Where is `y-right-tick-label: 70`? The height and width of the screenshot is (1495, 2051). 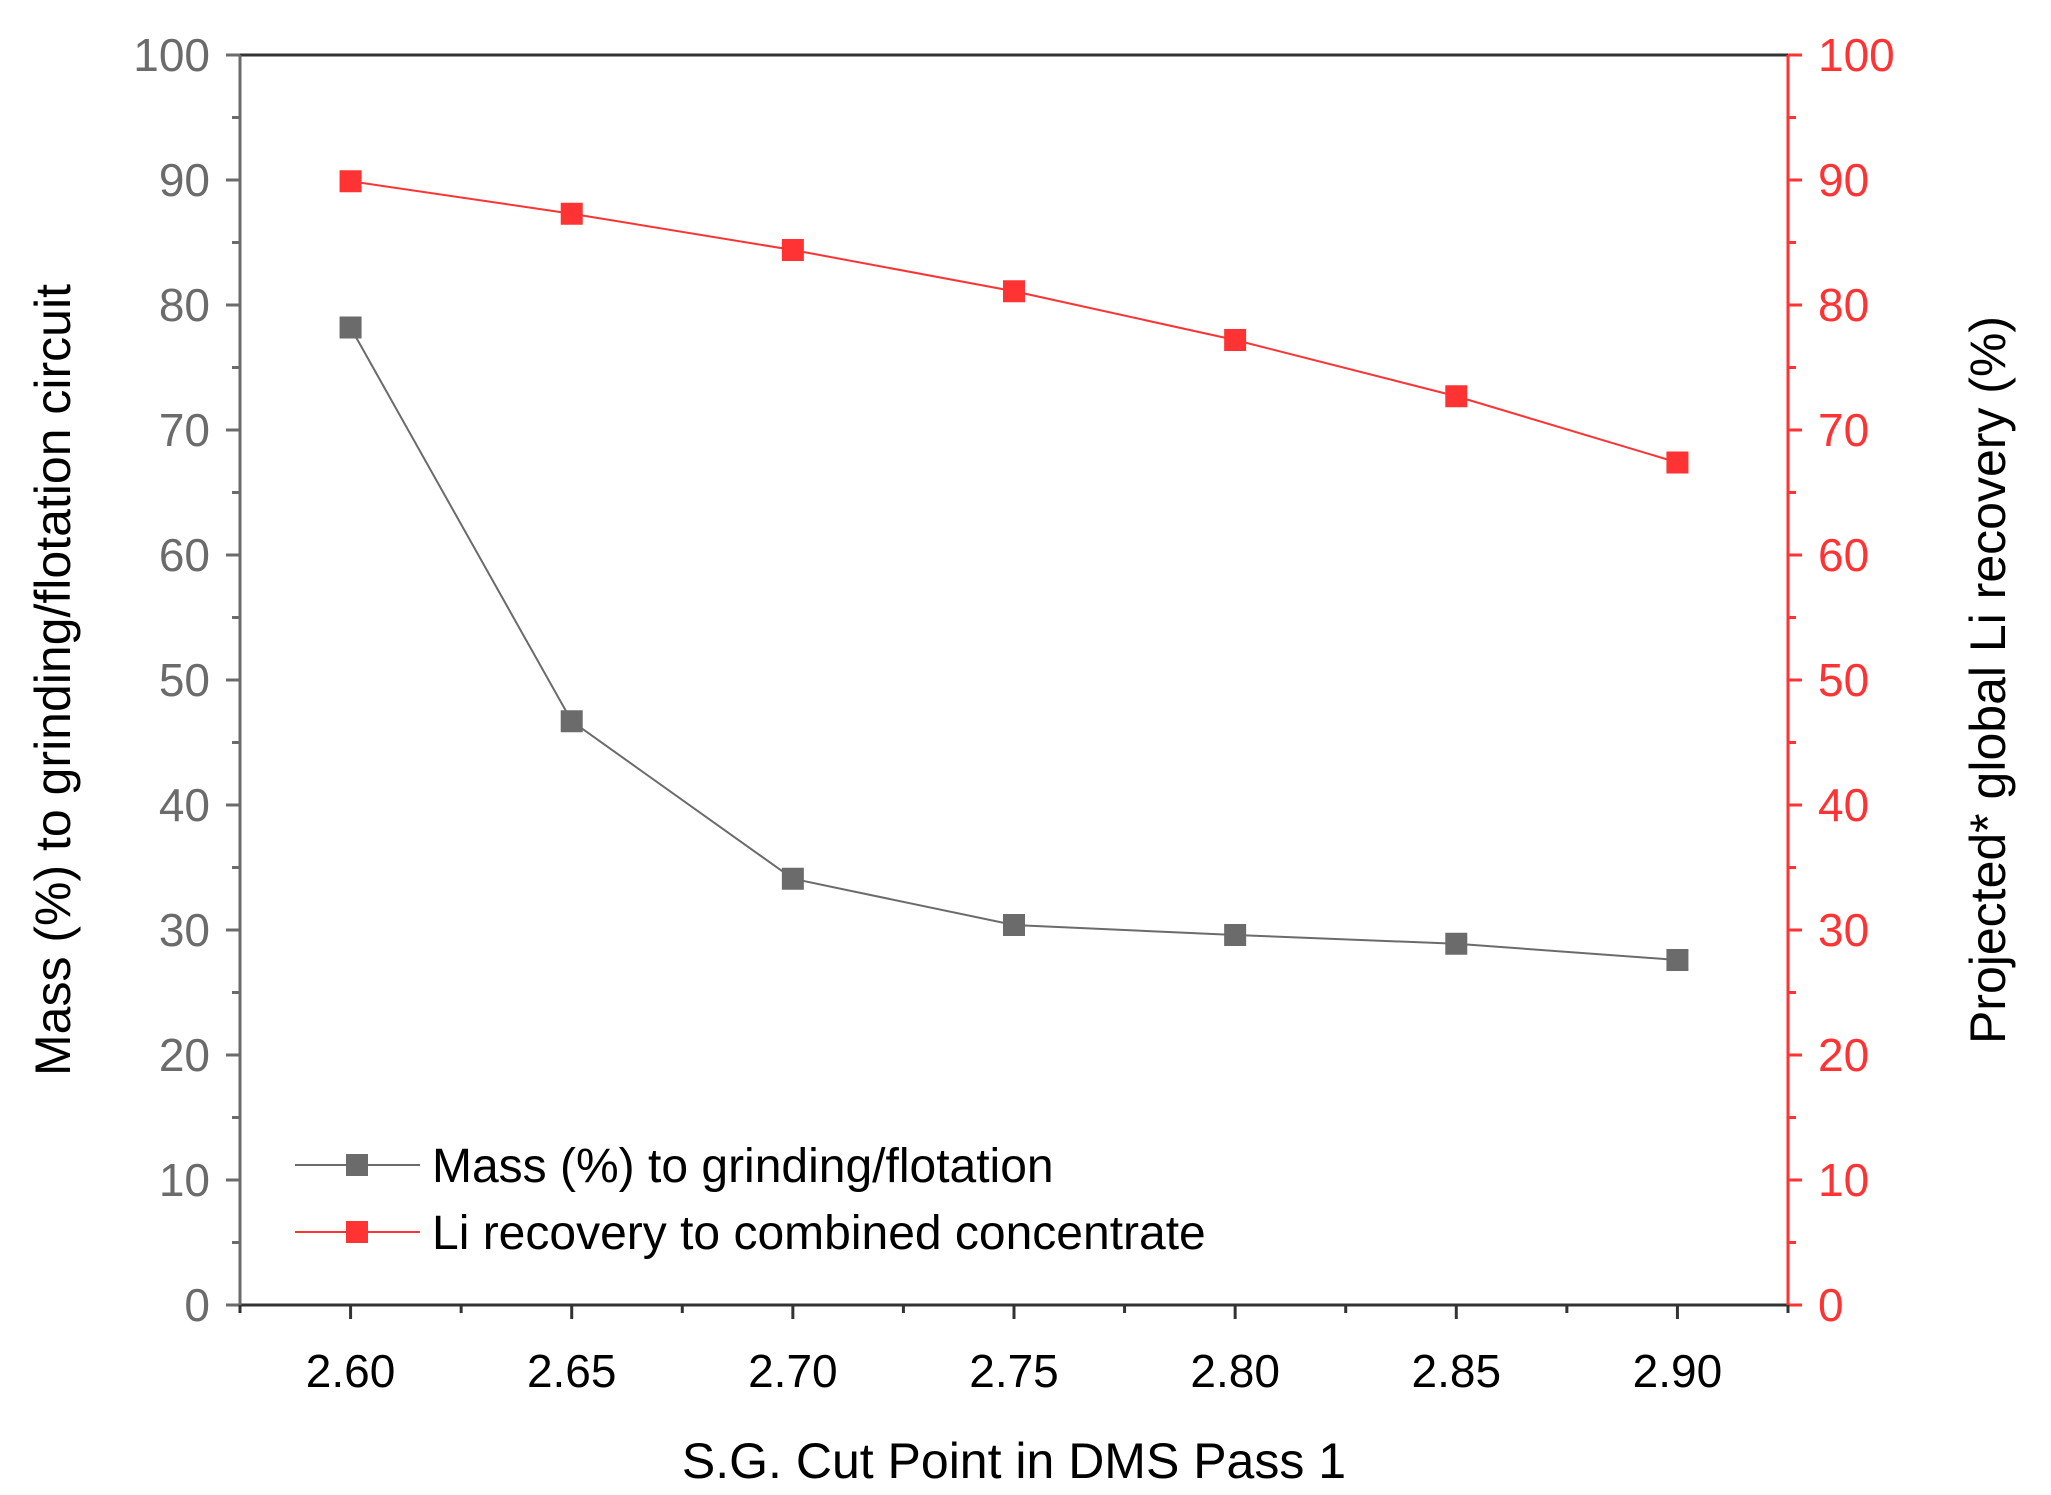
y-right-tick-label: 70 is located at coordinates (1843, 430).